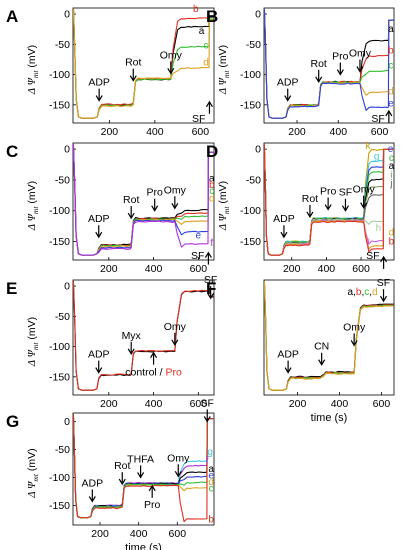 The width and height of the screenshot is (402, 550). I want to click on legend-note-text: control / Pro, so click(153, 373).